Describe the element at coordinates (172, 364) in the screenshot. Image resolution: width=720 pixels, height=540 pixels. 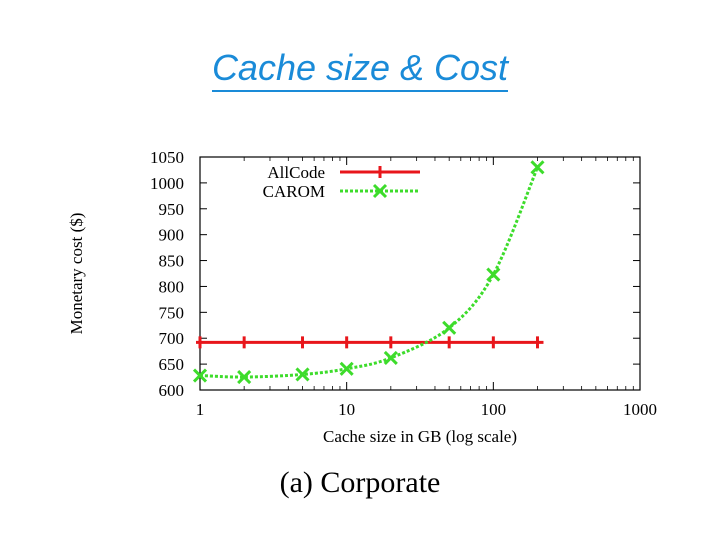
I see `y-tick-label: 650` at that location.